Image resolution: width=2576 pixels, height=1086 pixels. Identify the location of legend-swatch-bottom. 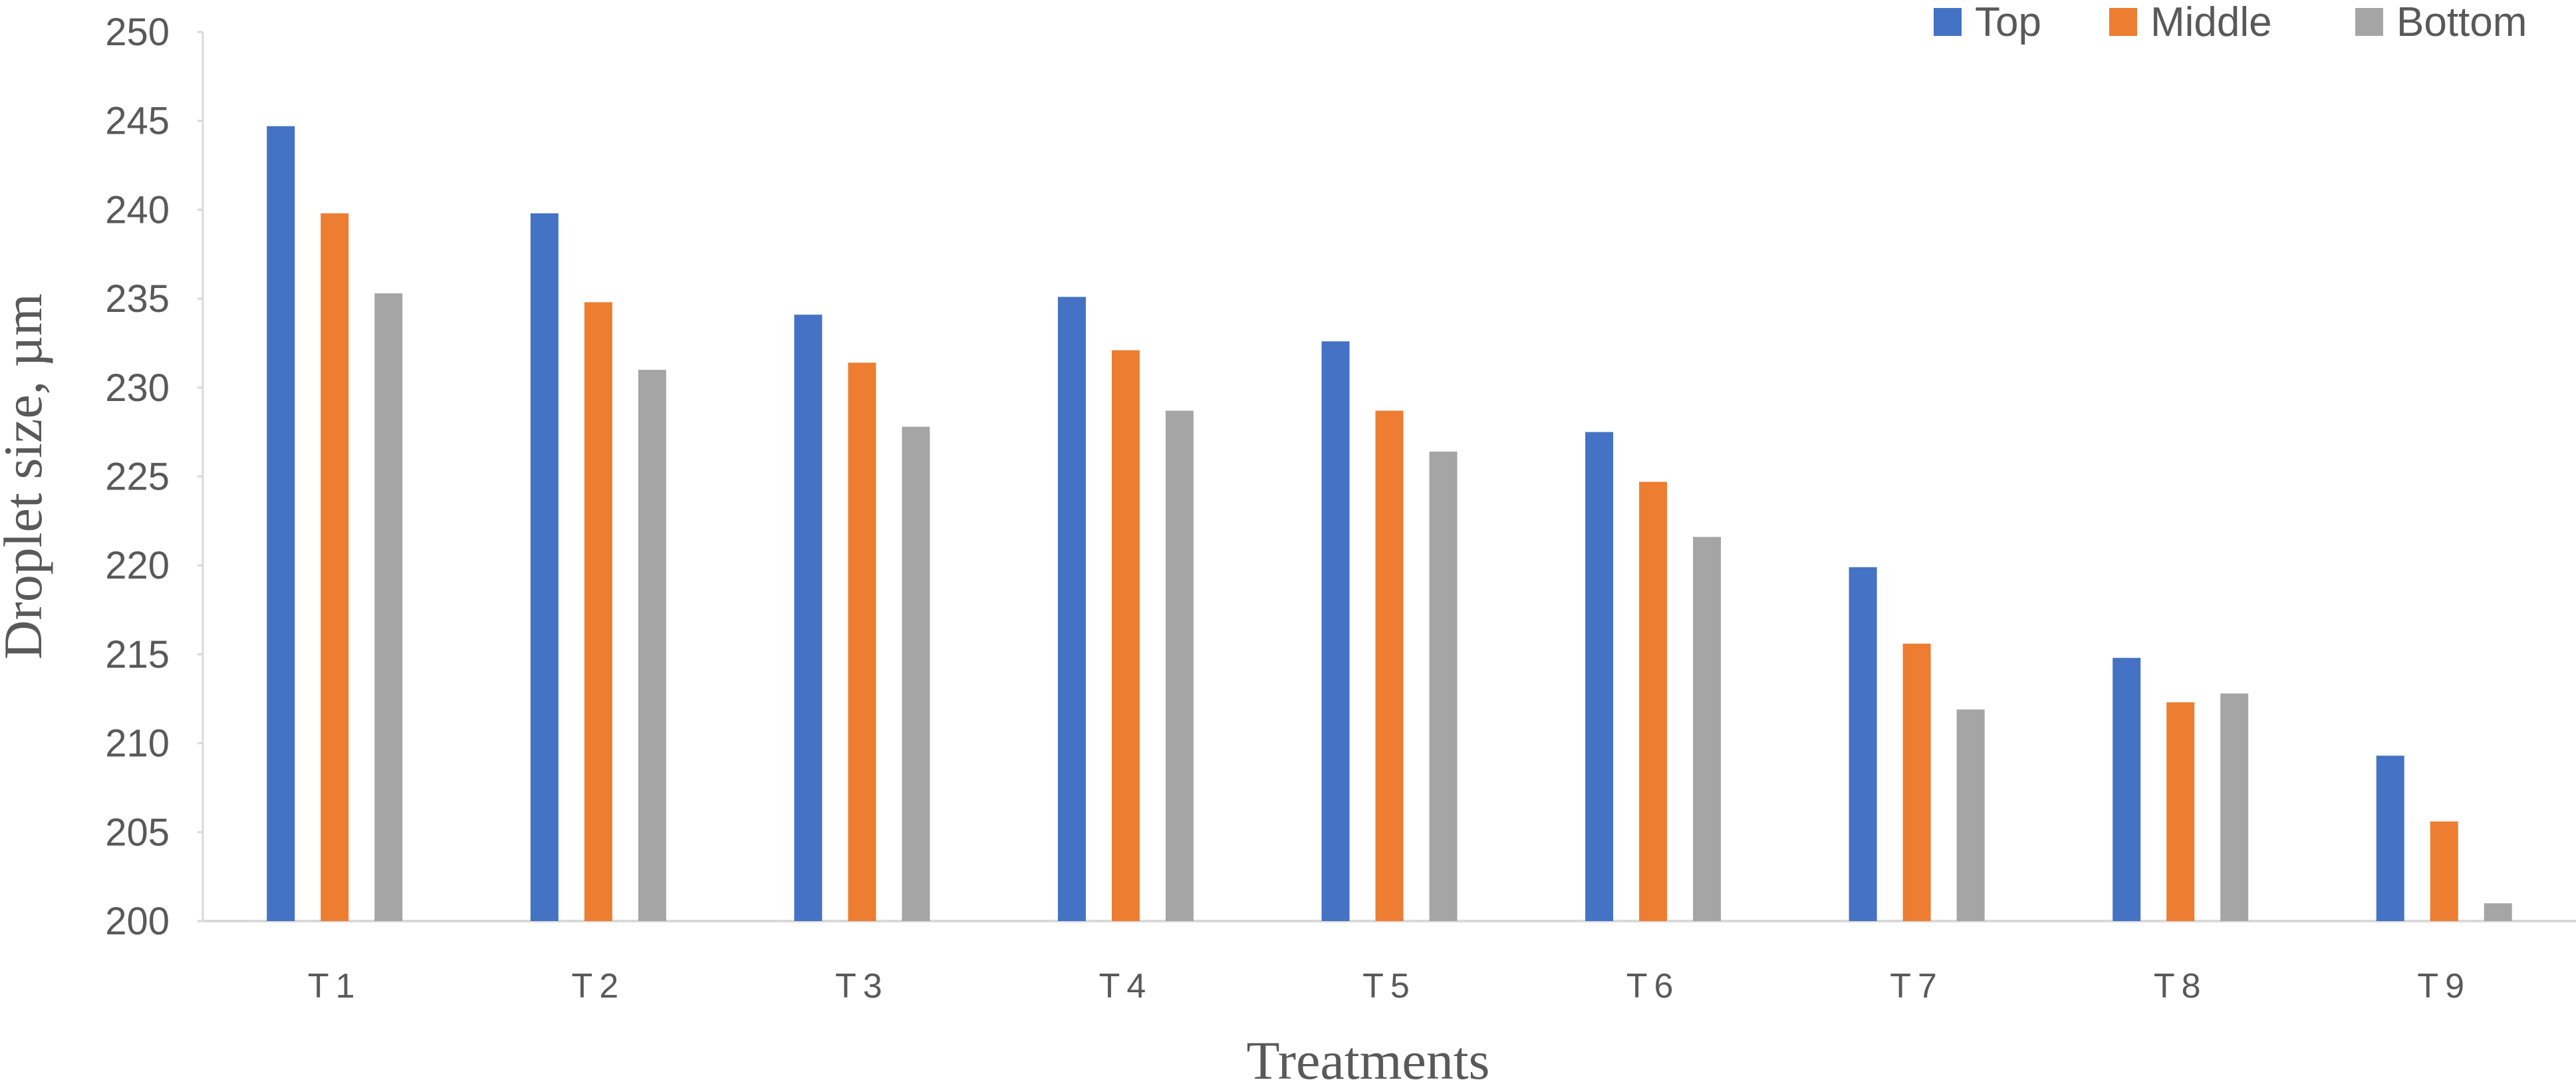
(2369, 22).